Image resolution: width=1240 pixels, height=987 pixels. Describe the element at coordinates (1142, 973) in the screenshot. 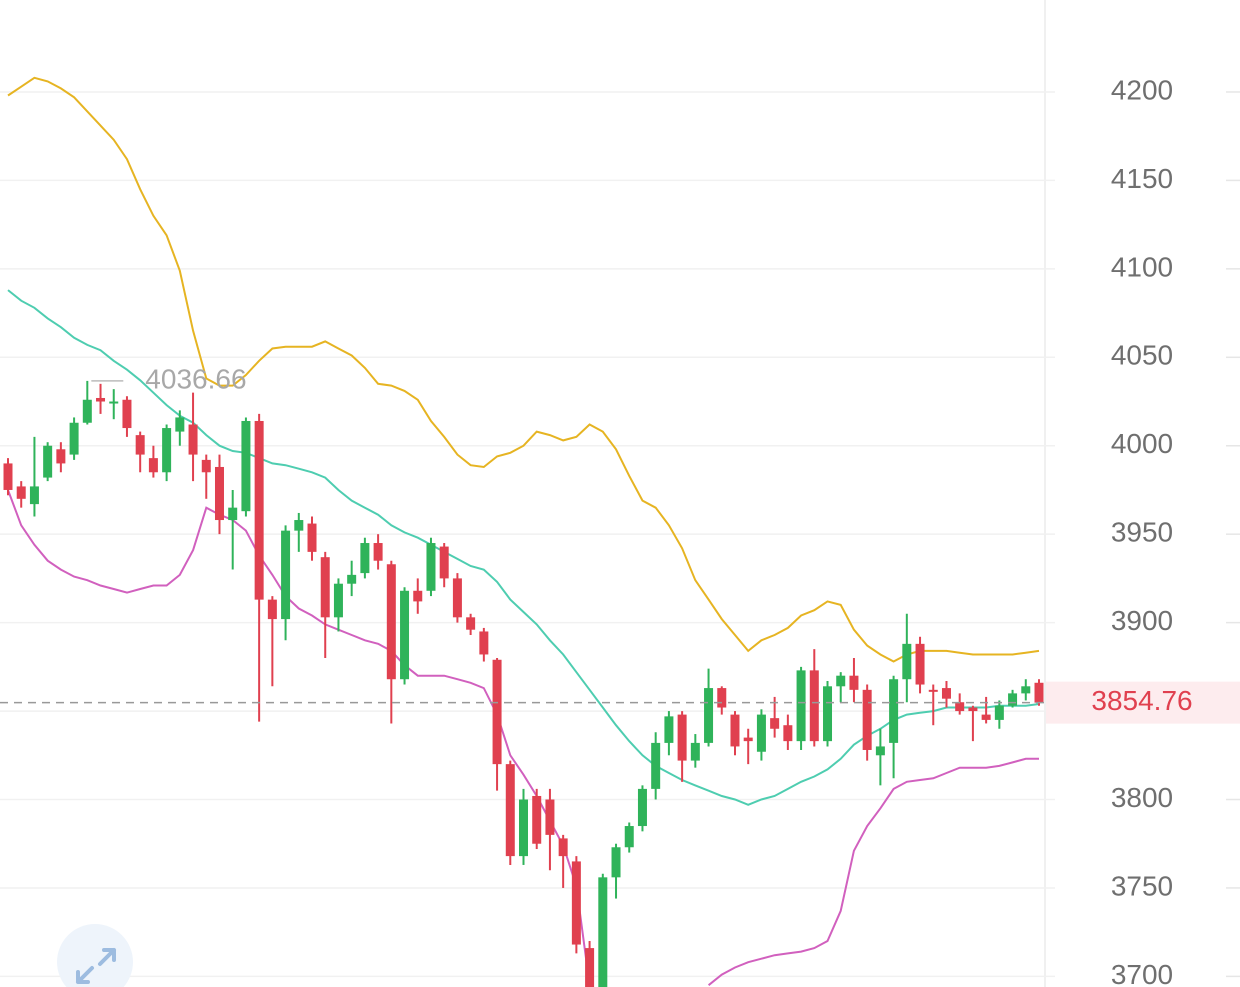

I see `y-tick-label: 3700` at that location.